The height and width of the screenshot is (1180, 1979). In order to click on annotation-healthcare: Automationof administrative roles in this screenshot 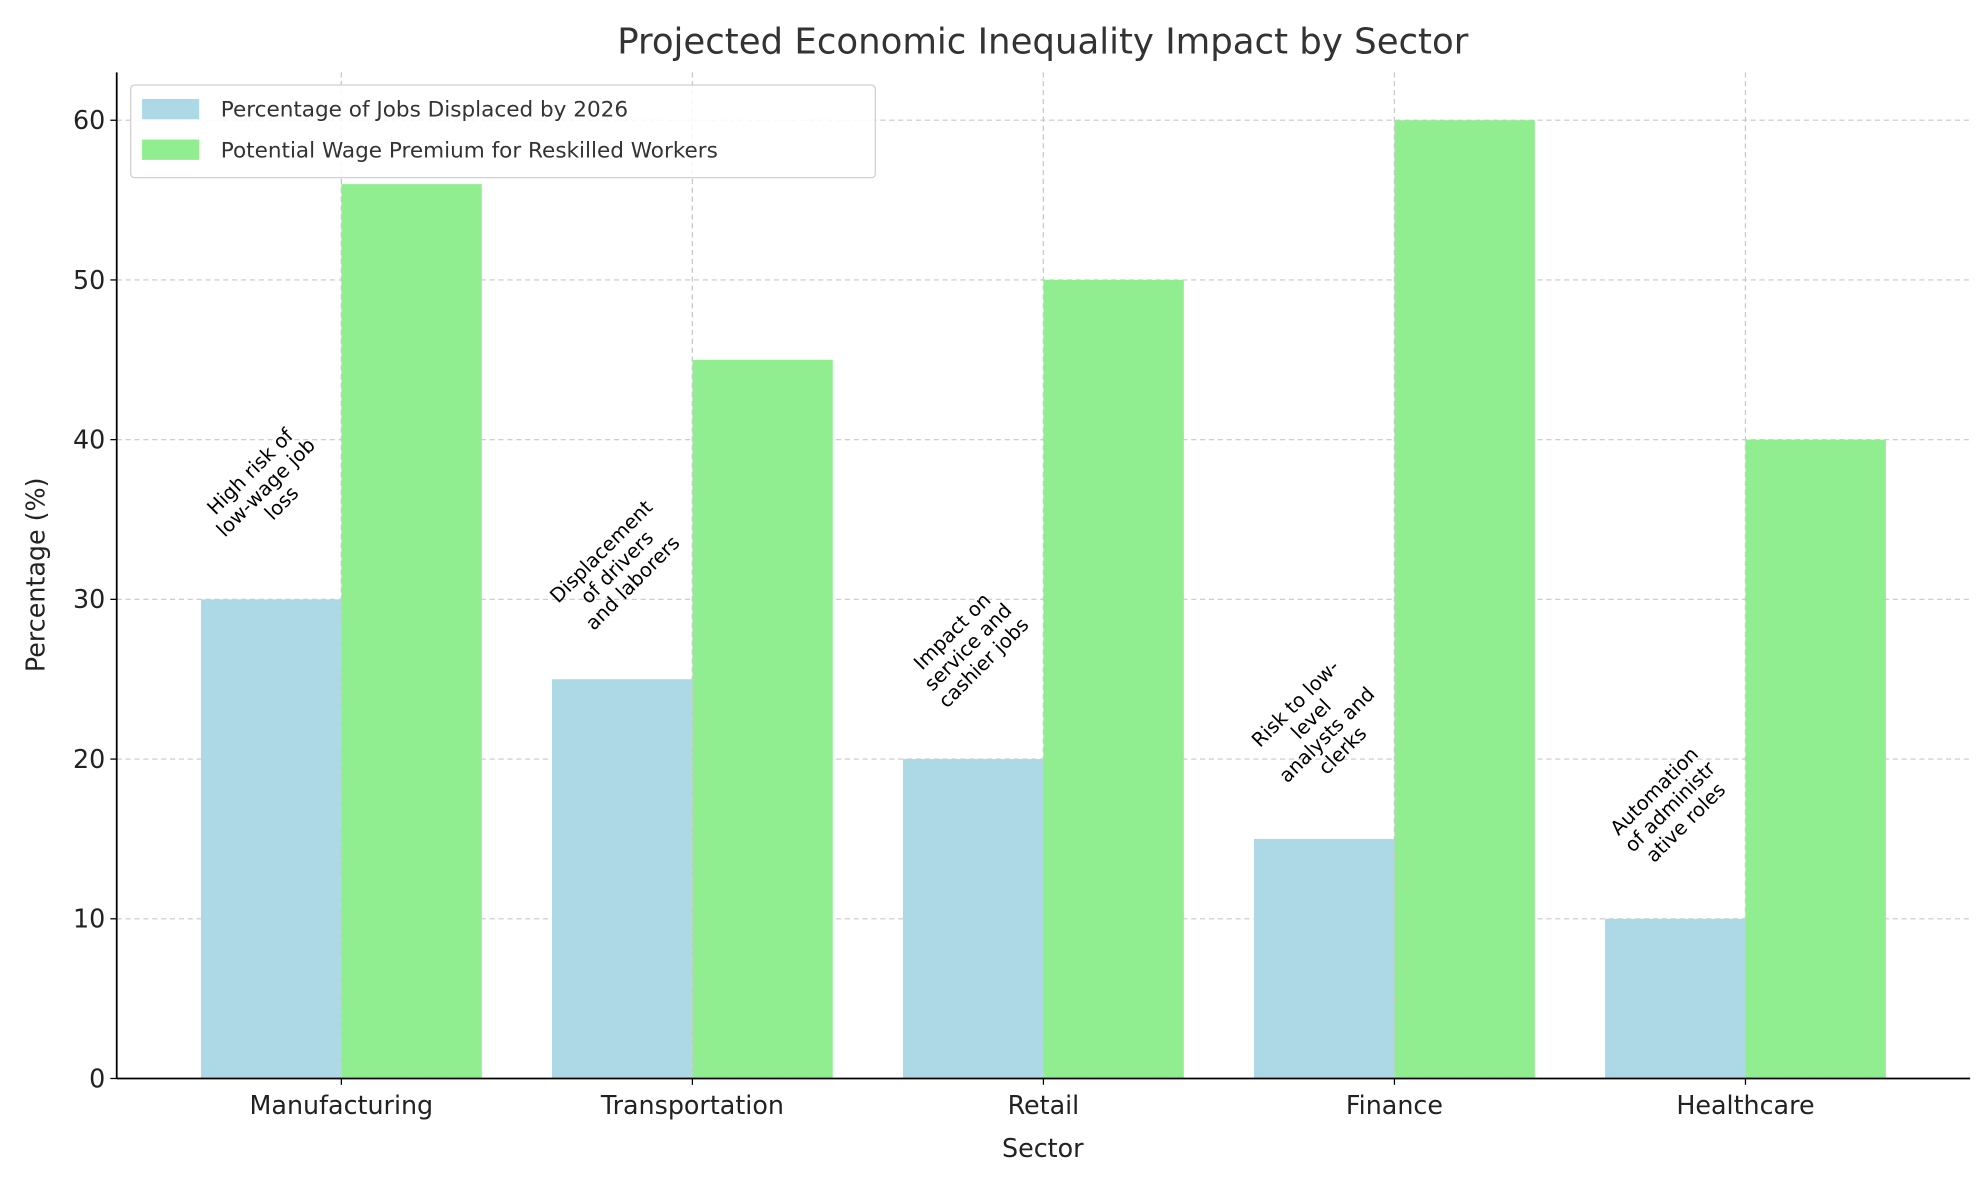, I will do `click(1670, 807)`.